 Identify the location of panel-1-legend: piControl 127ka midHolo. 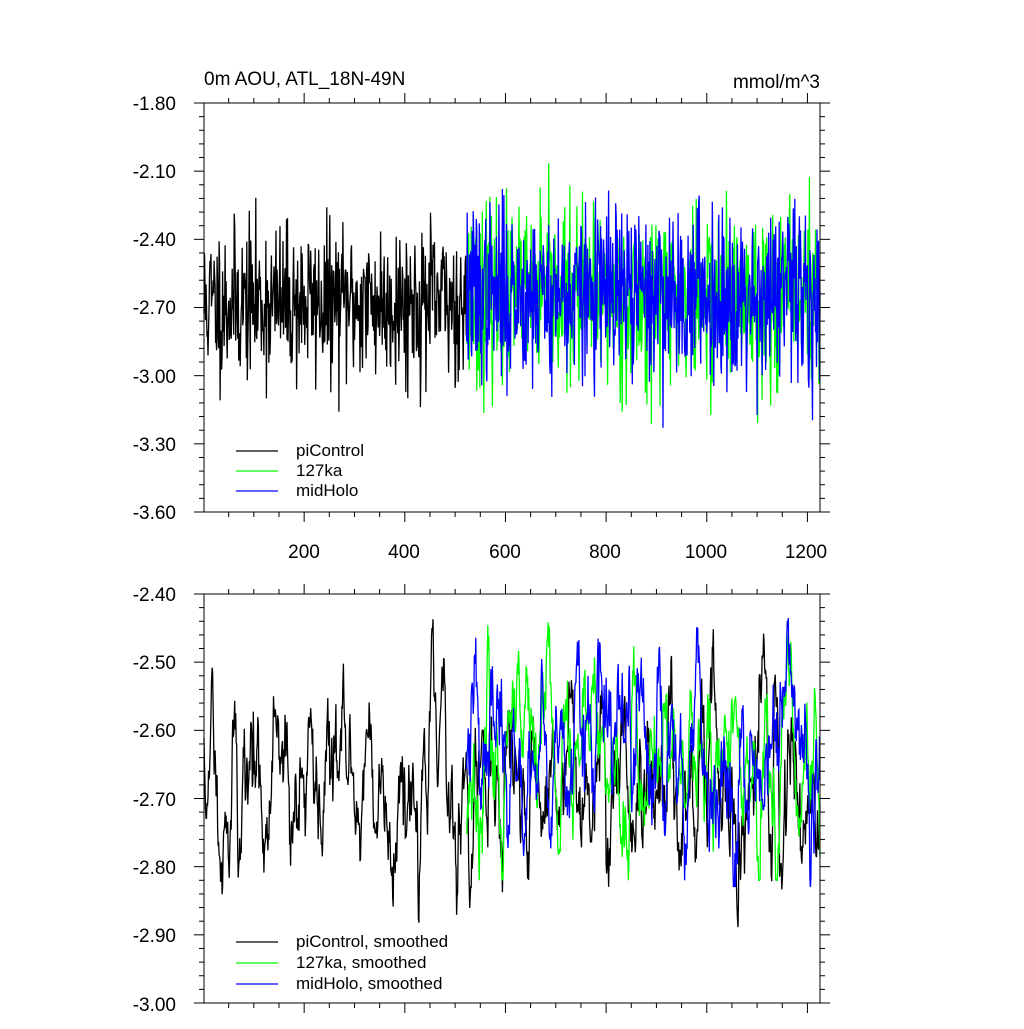
(300, 470).